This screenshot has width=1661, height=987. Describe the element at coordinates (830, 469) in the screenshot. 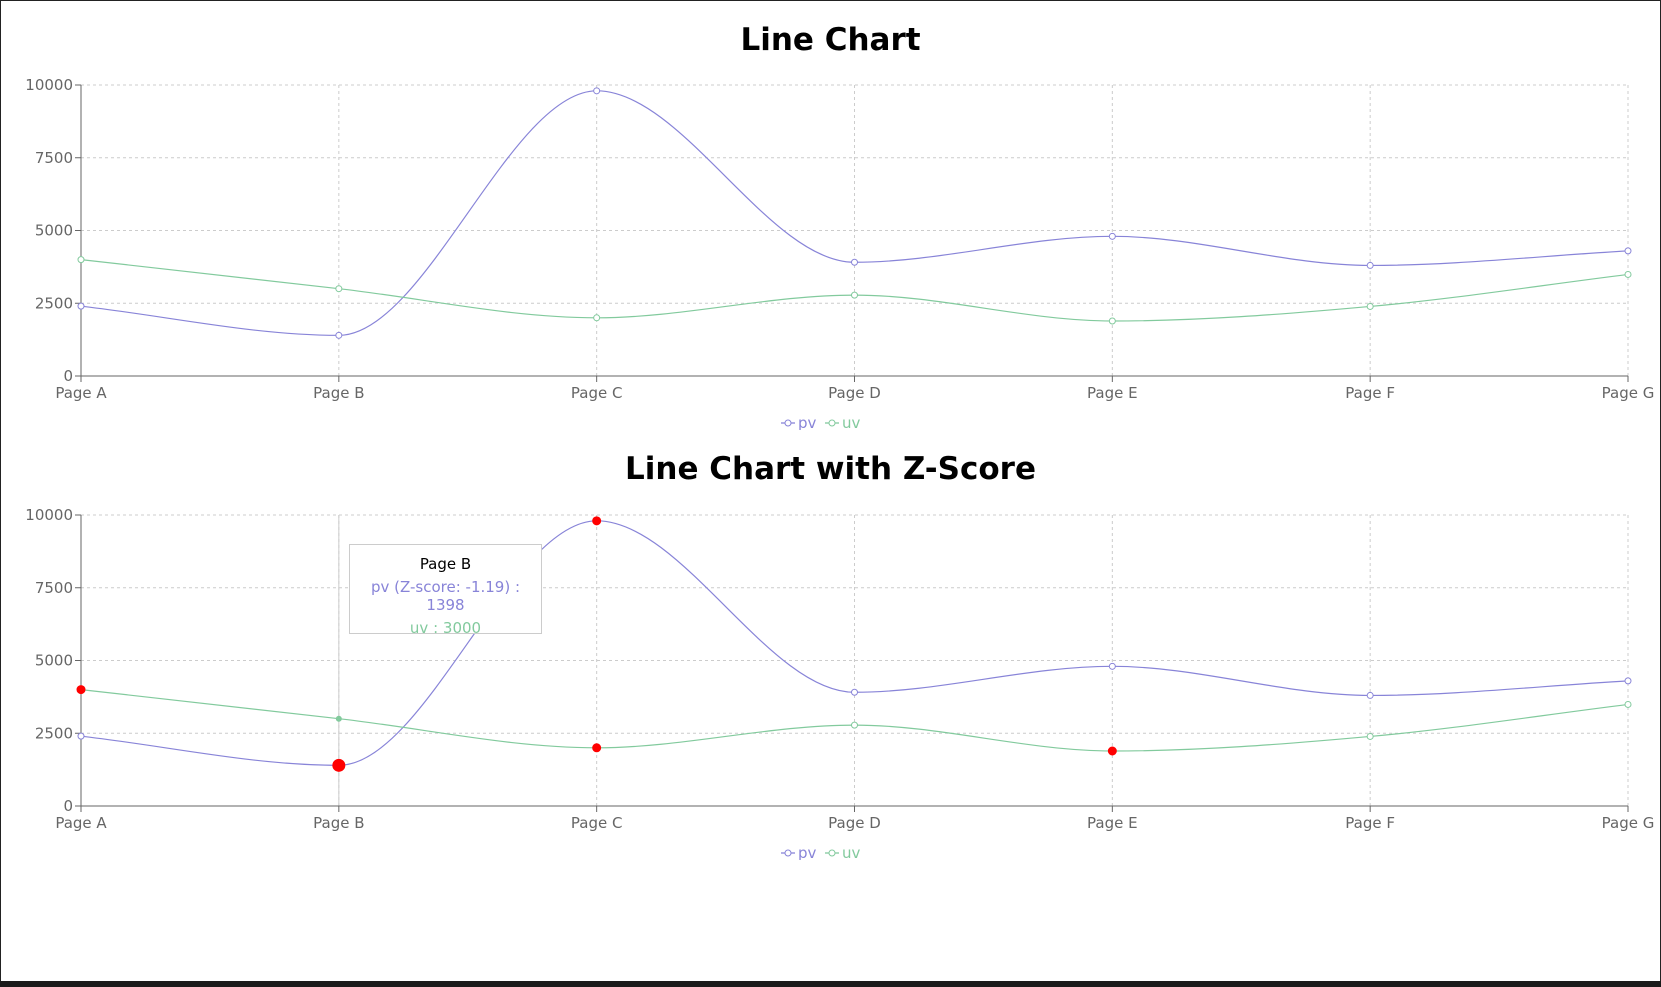

I see `chart-2-title: Line Chart with Z-Score` at that location.